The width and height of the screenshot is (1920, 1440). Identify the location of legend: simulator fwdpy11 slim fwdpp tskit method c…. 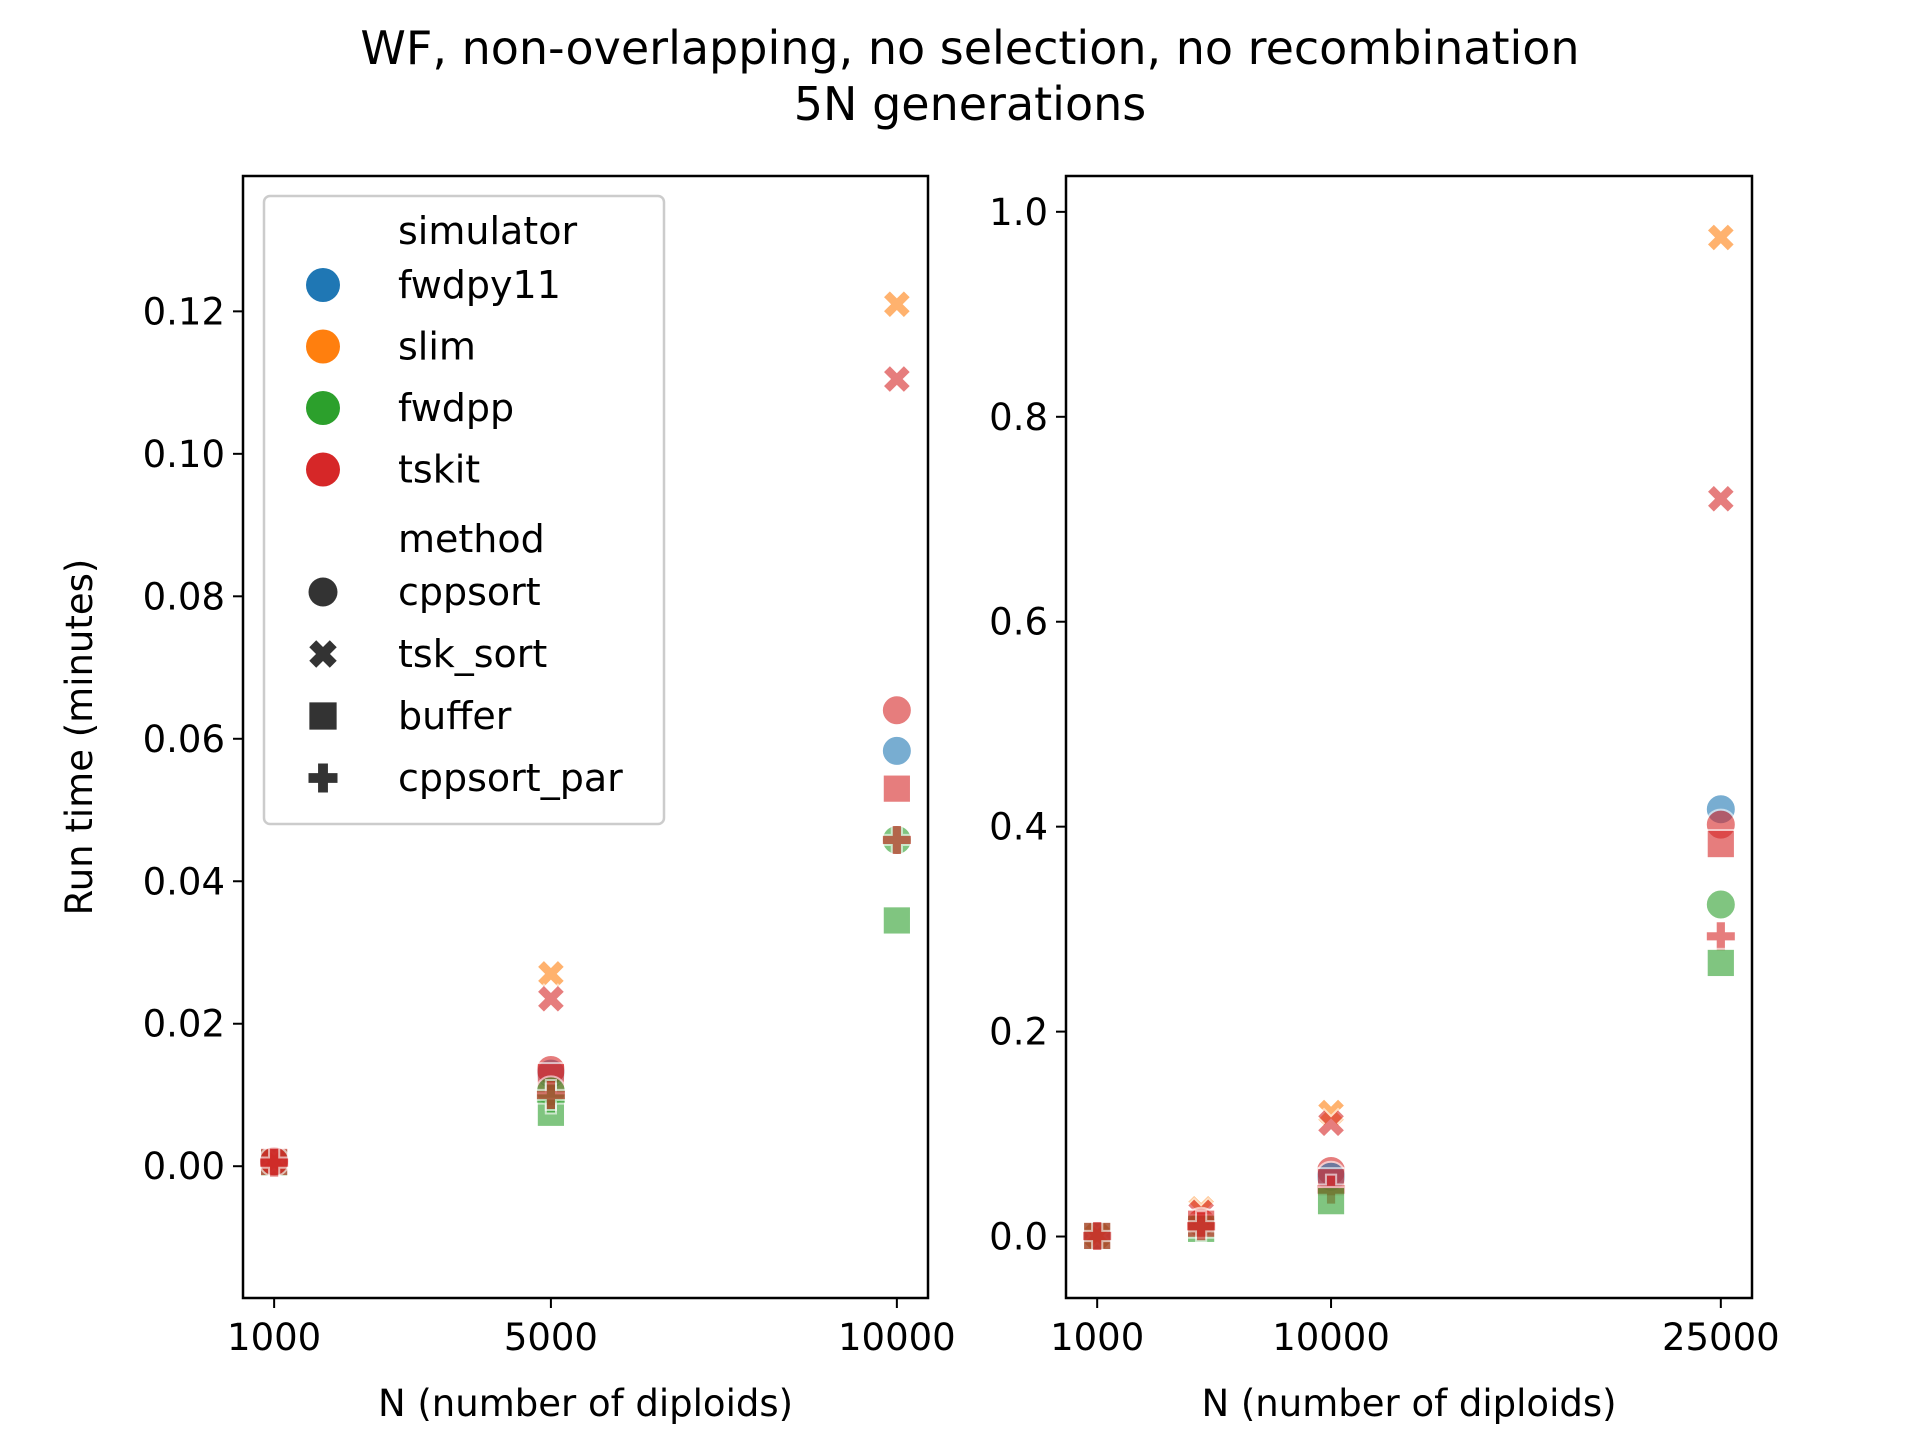
(464, 510).